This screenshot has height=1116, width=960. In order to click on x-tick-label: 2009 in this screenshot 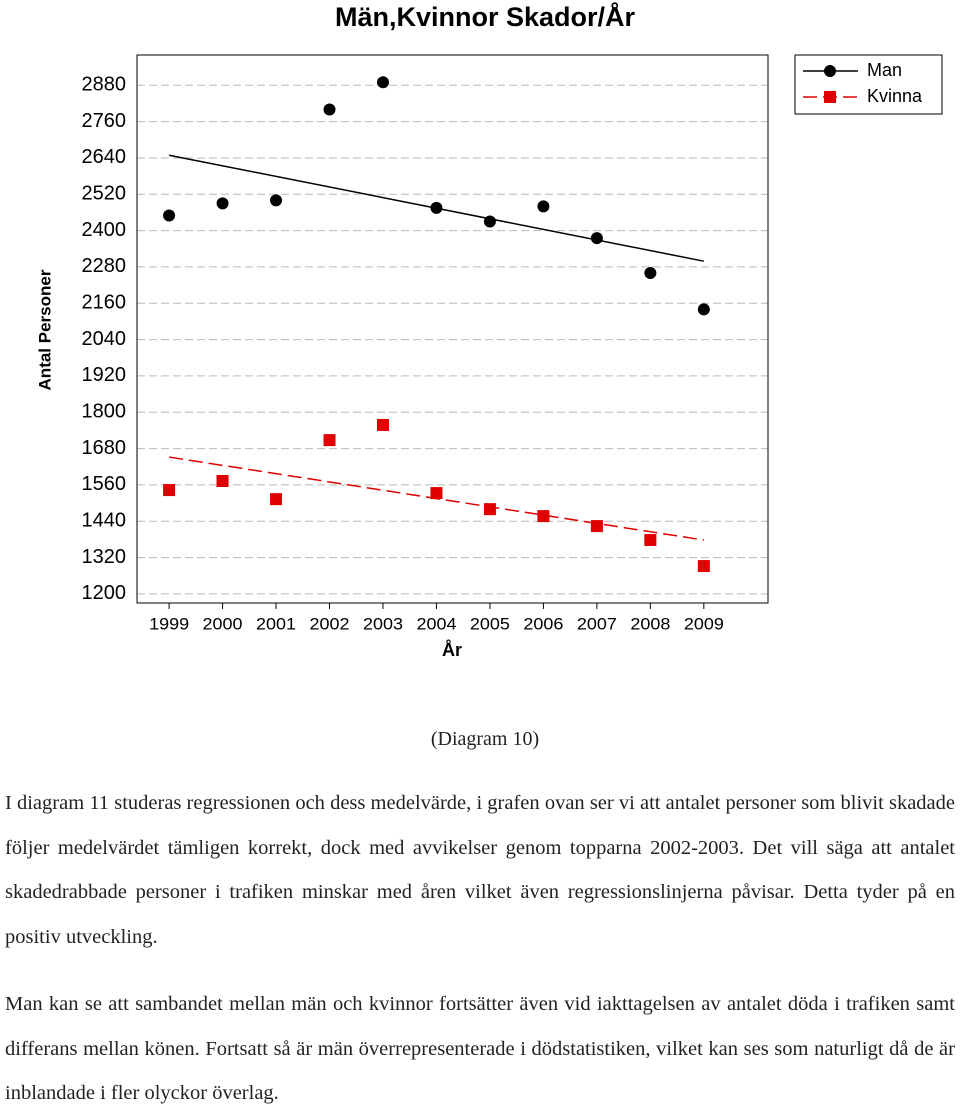, I will do `click(704, 623)`.